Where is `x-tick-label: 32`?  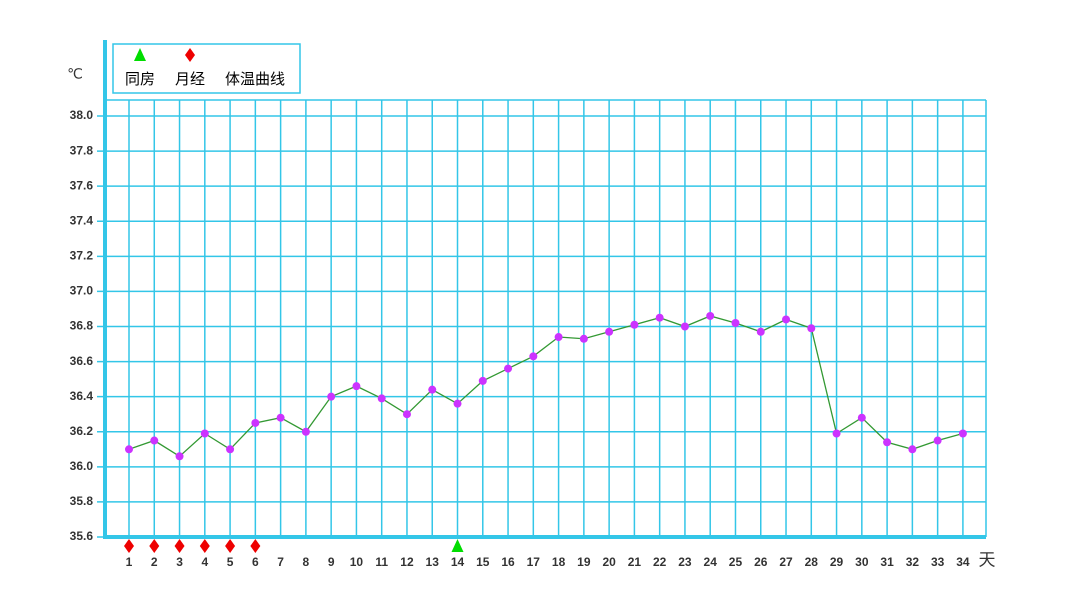
x-tick-label: 32 is located at coordinates (913, 562).